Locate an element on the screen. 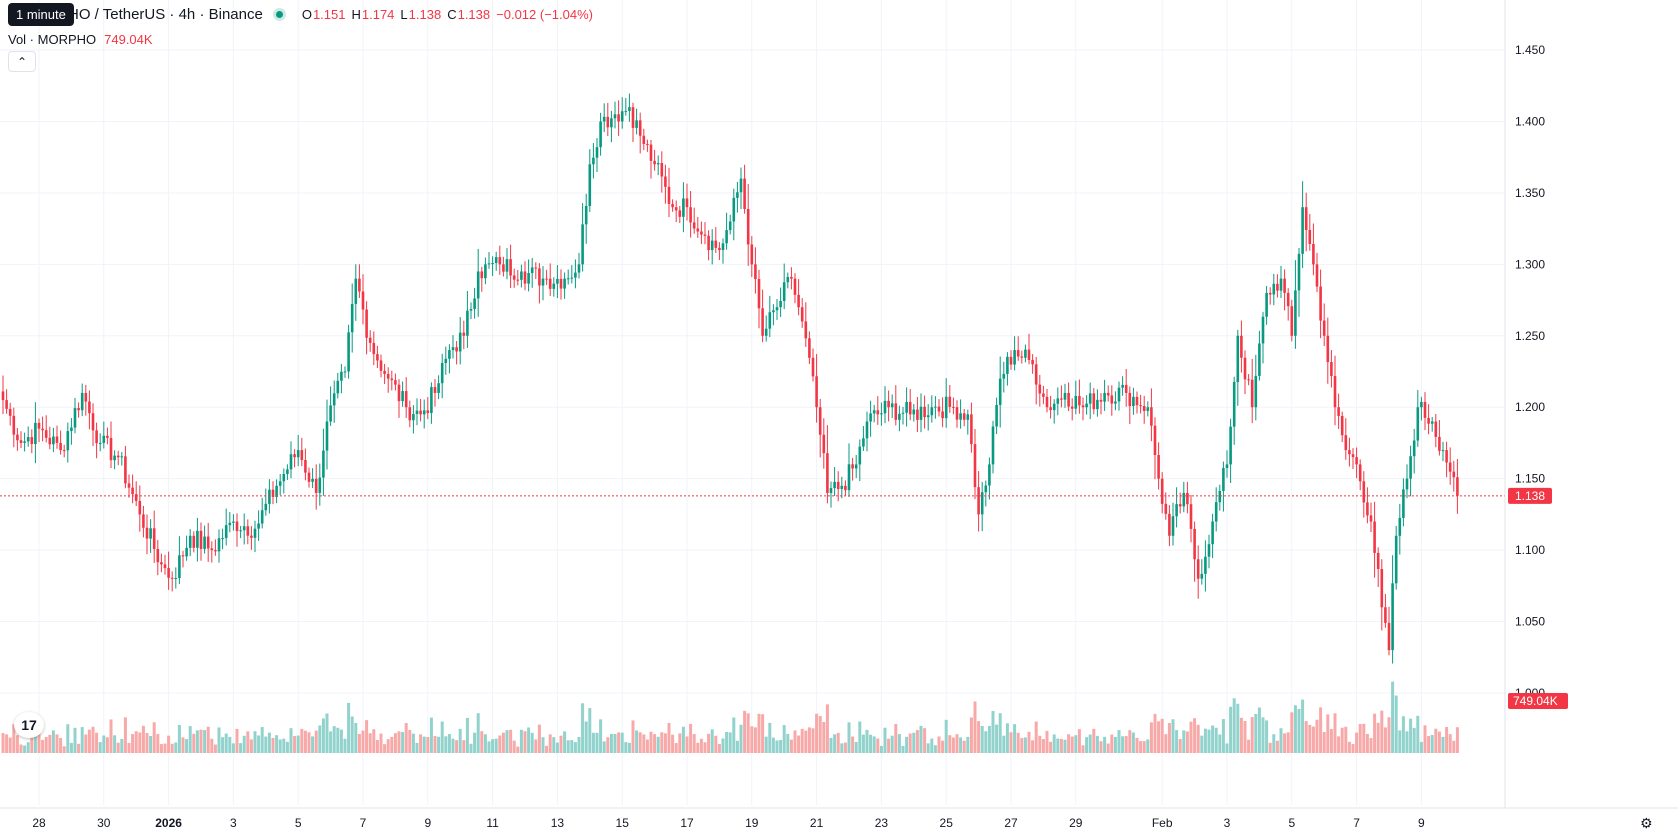 The width and height of the screenshot is (1678, 835). market-status-icon is located at coordinates (279, 14).